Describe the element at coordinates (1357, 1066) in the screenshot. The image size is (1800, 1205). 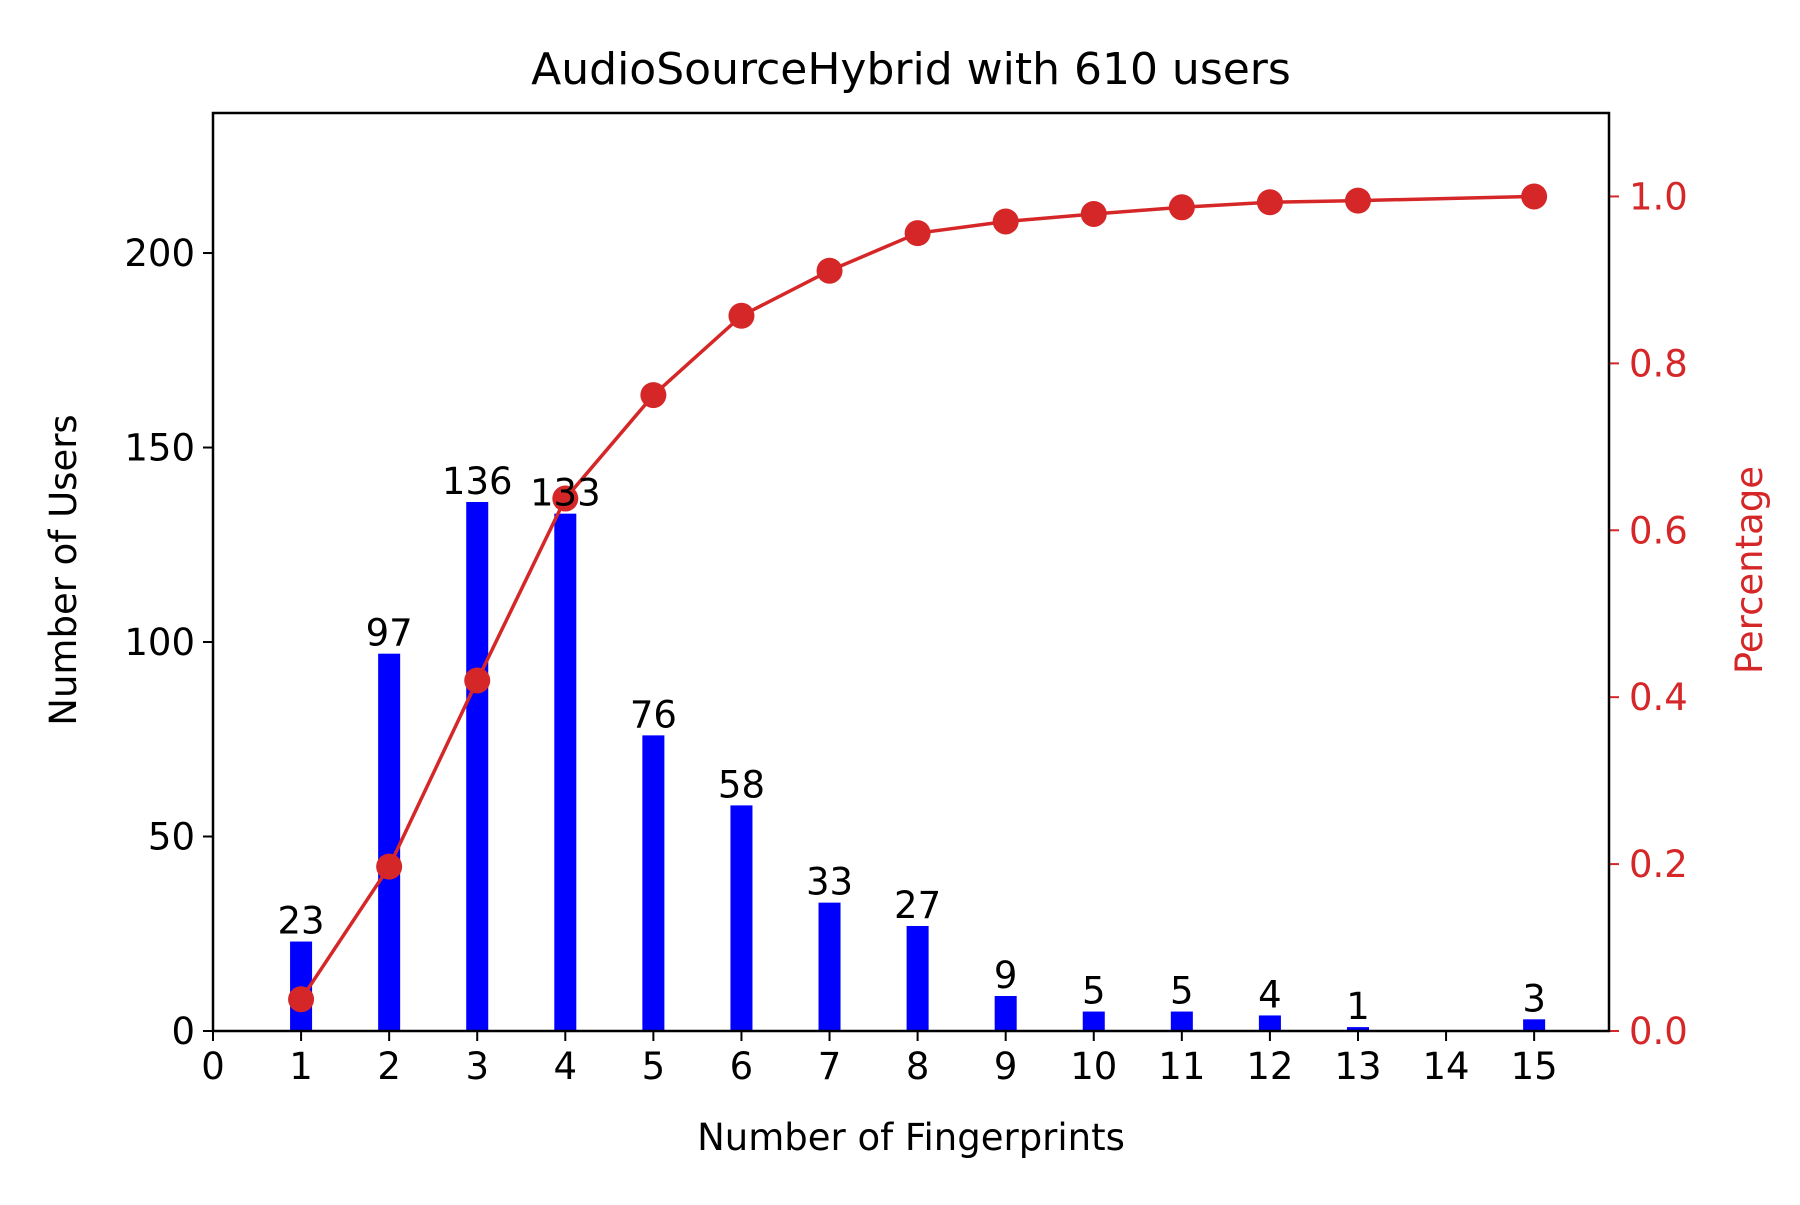
I see `x-tick-label: 13` at that location.